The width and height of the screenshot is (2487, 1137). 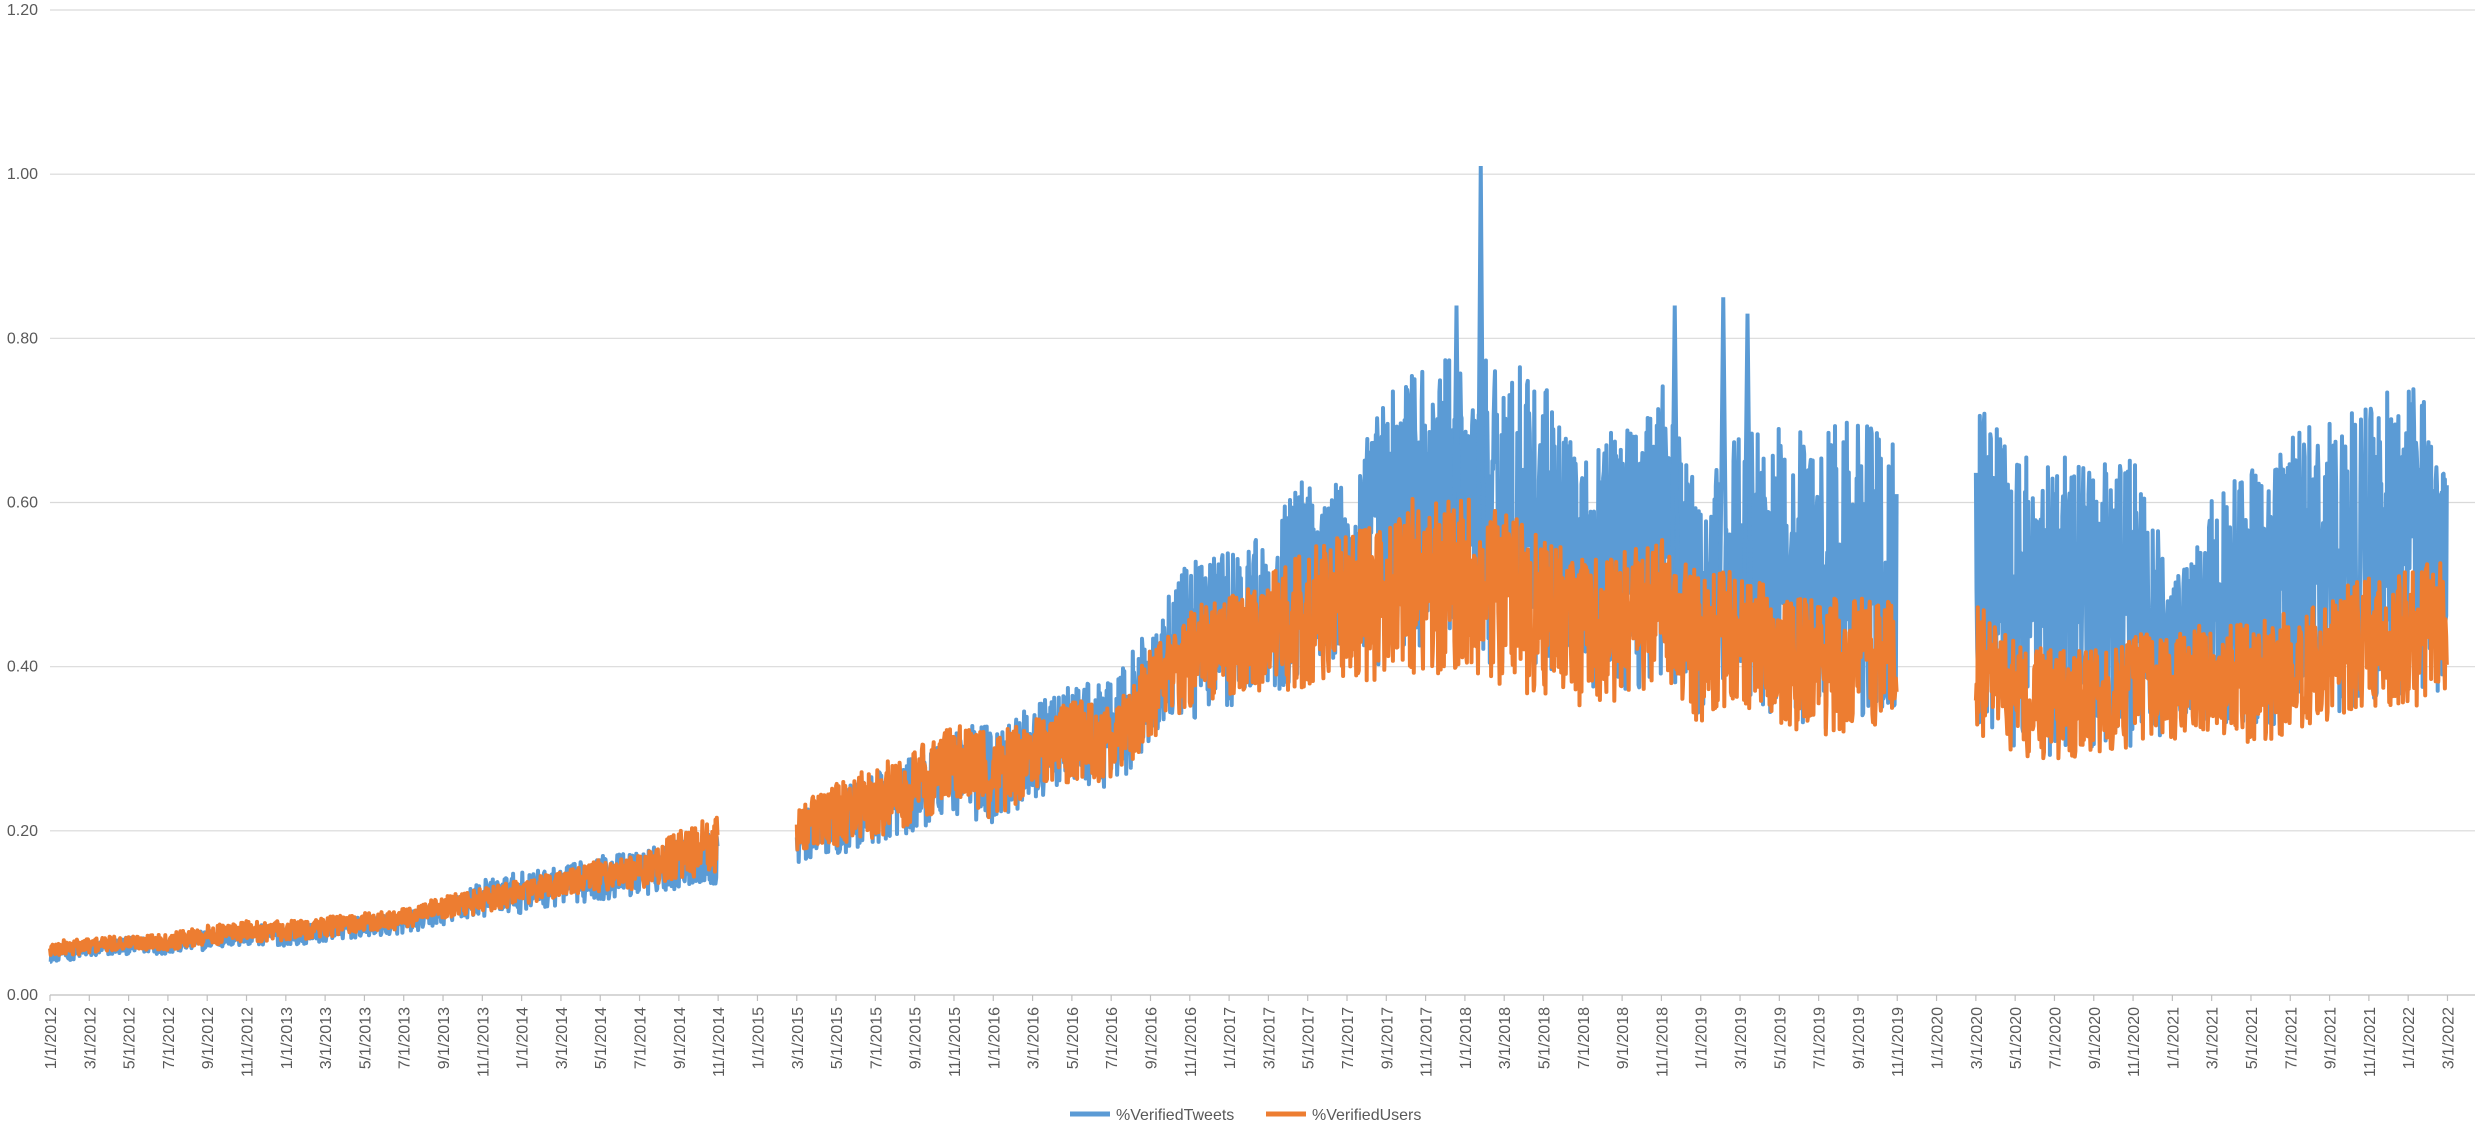 I want to click on y-tick-label: 1.20, so click(x=22, y=10).